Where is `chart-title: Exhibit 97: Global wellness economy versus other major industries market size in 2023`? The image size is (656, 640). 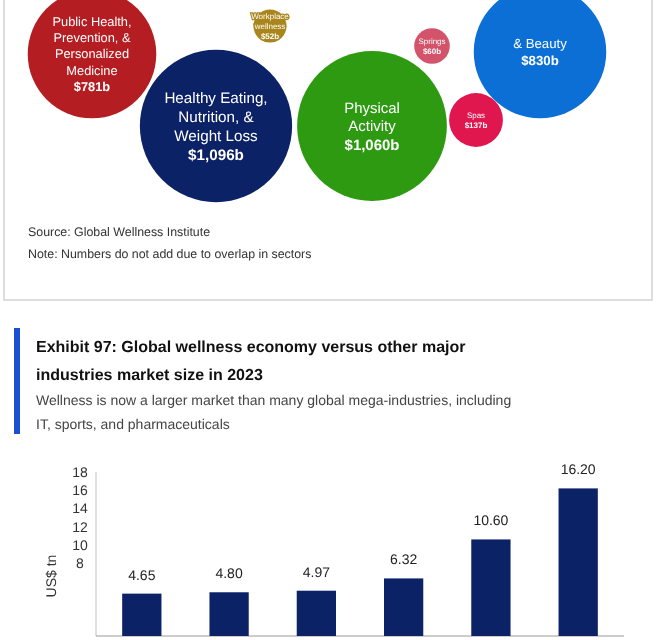
chart-title: Exhibit 97: Global wellness economy versus other major industries market size in 2023 is located at coordinates (251, 360).